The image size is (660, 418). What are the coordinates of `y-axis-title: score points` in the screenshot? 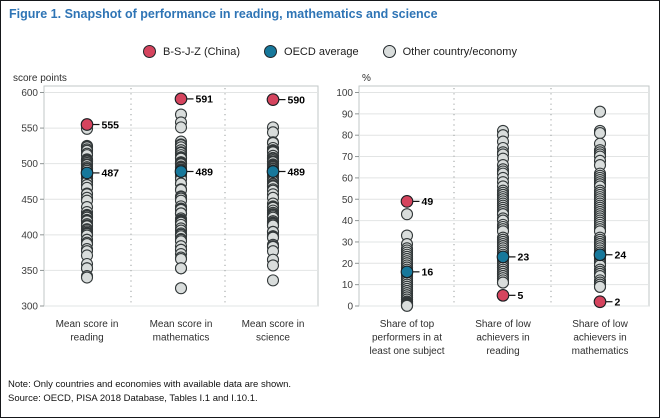 It's located at (40, 78).